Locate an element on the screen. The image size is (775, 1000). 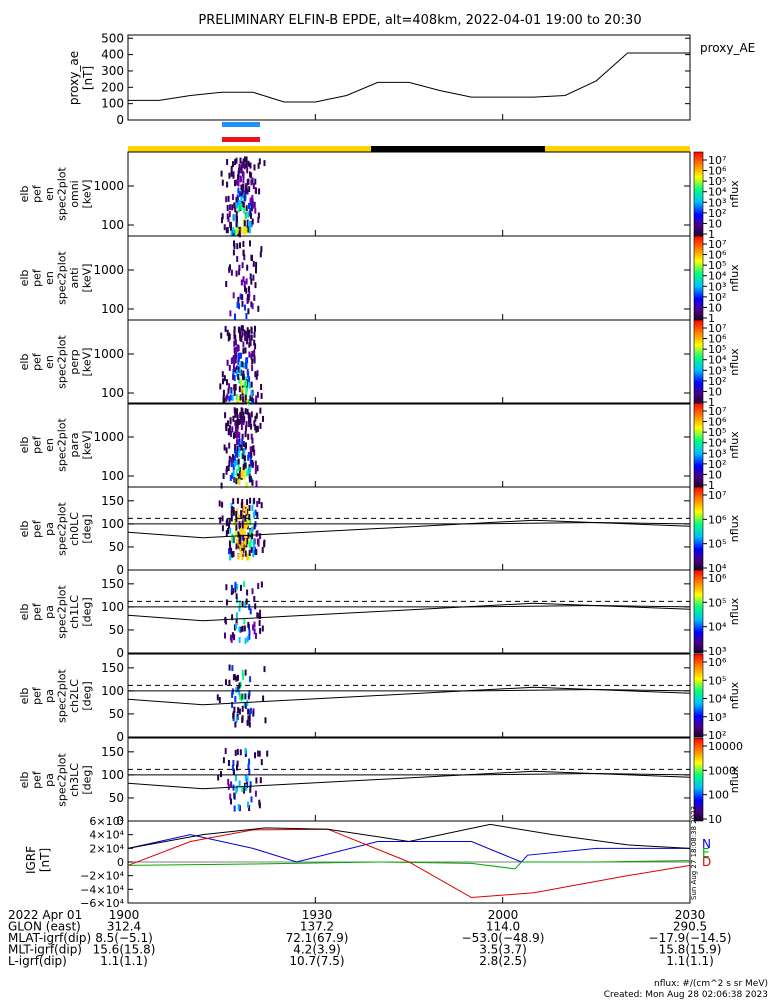
units-note: nflux: #/(cm^2 s sr MeV) is located at coordinates (711, 984).